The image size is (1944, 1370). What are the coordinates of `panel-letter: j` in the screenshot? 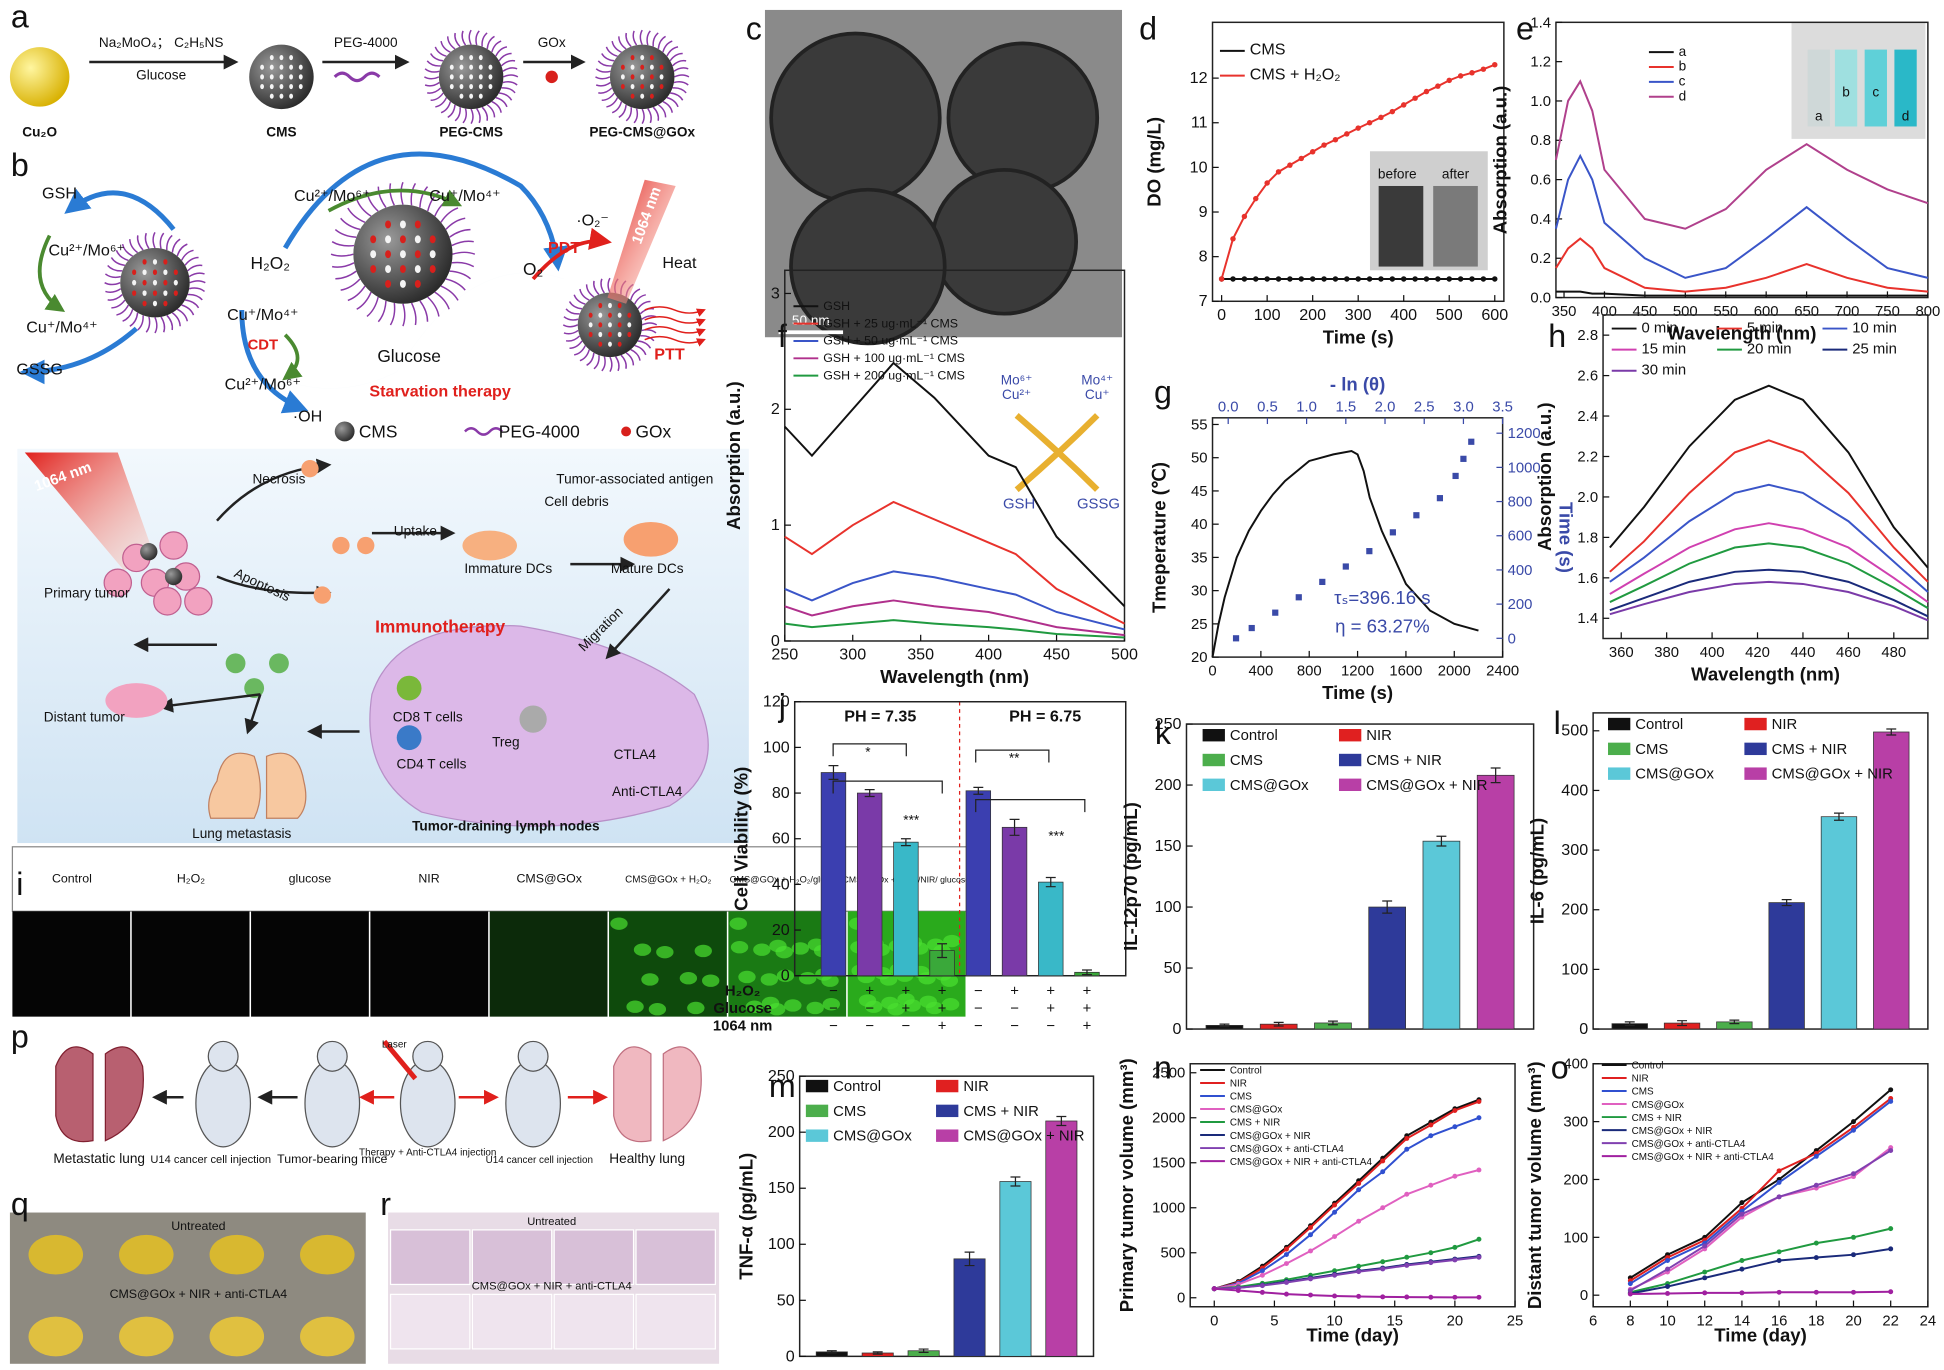 It's located at (782, 706).